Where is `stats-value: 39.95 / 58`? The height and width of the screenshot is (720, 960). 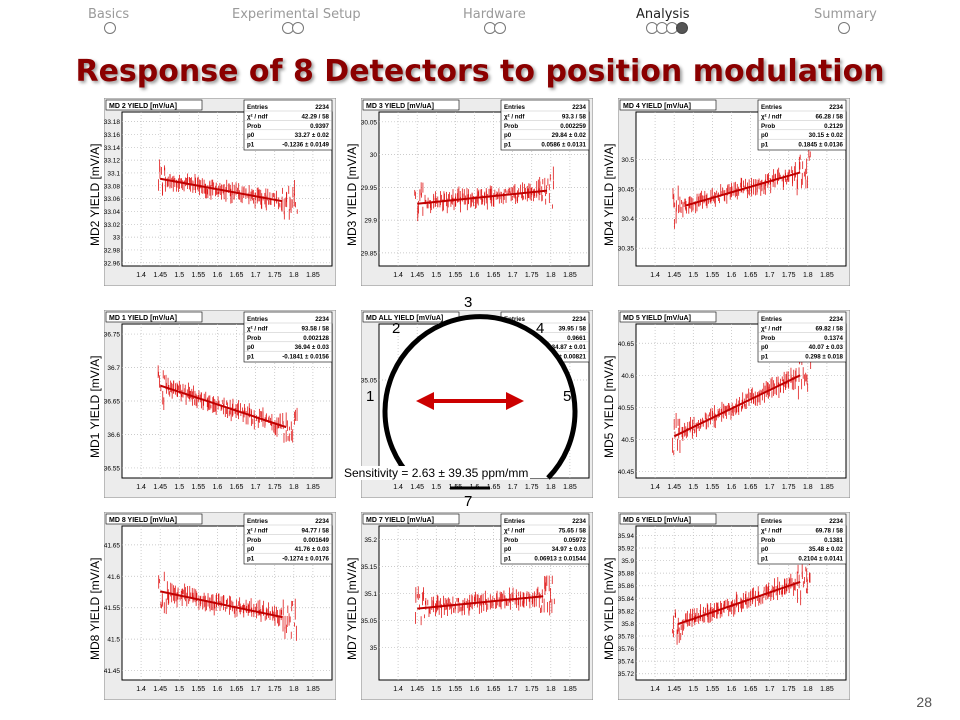
stats-value: 39.95 / 58 is located at coordinates (572, 328).